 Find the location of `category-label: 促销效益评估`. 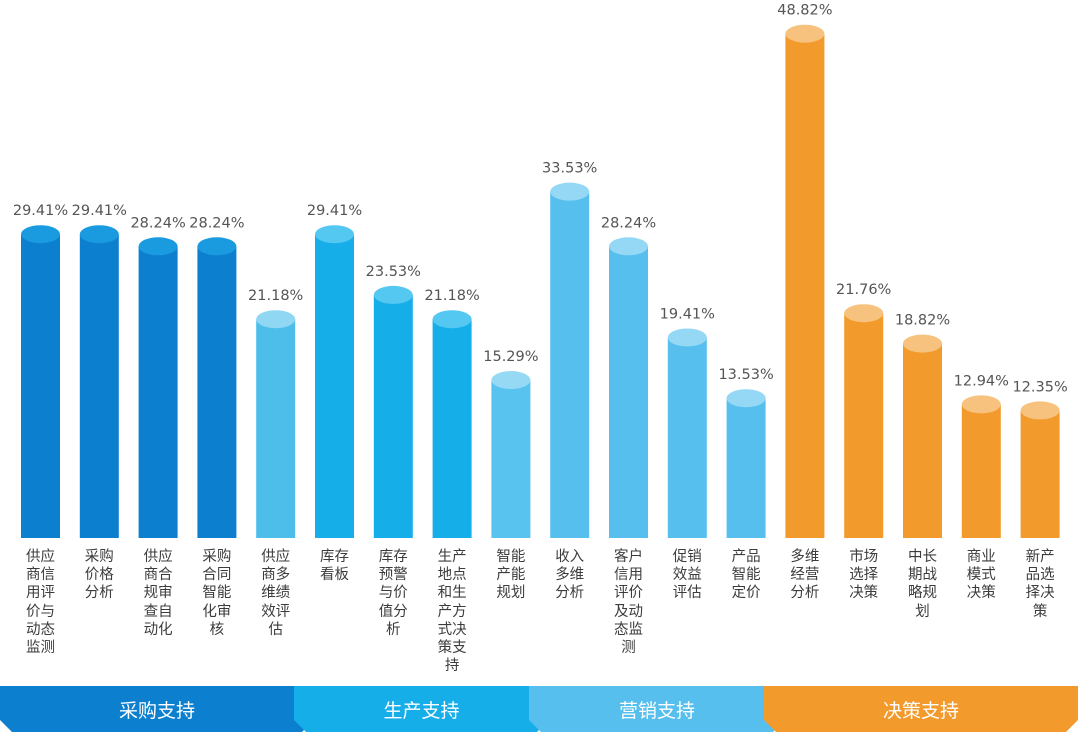

category-label: 促销效益评估 is located at coordinates (687, 575).